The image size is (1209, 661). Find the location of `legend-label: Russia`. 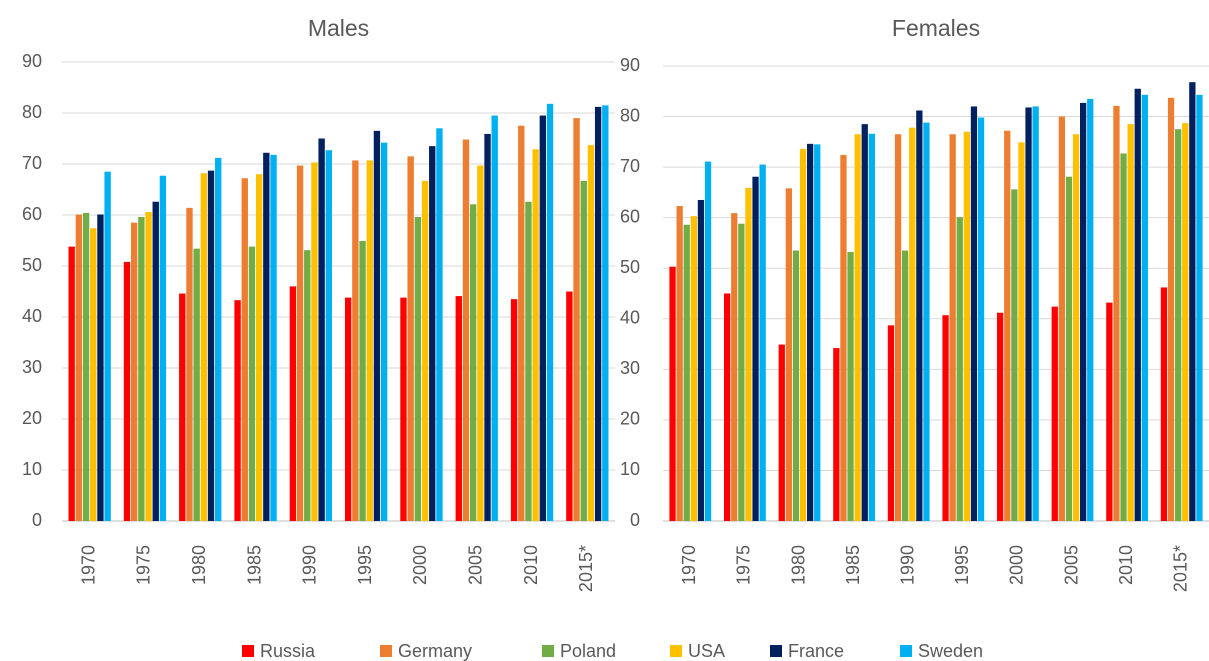

legend-label: Russia is located at coordinates (288, 651).